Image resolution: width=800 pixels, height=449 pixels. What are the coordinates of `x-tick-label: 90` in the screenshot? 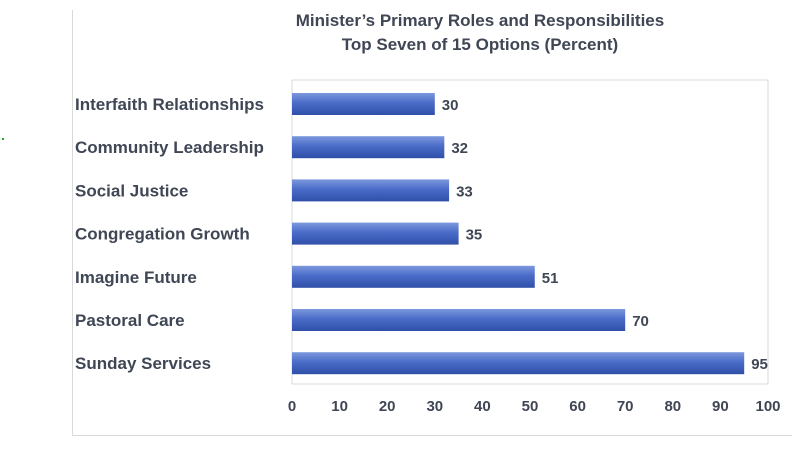 It's located at (720, 406).